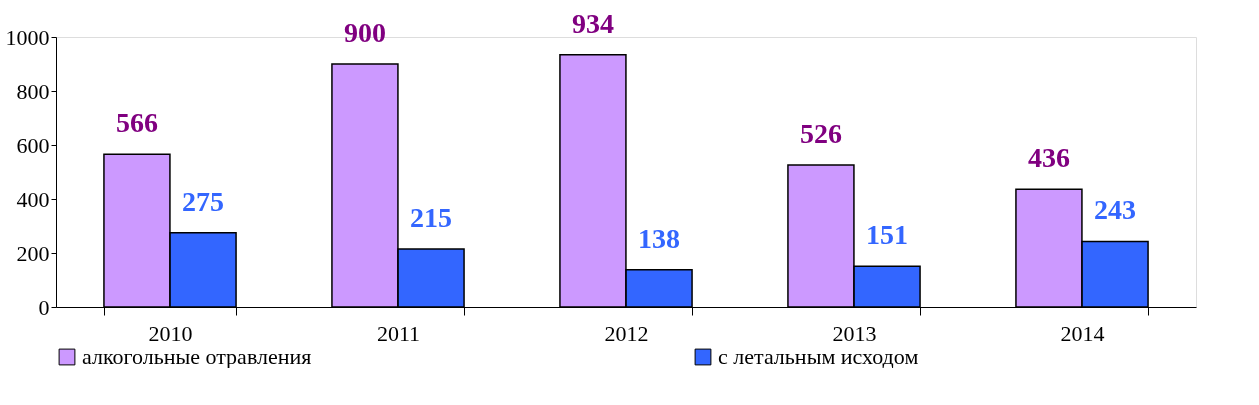 The height and width of the screenshot is (405, 1259). Describe the element at coordinates (854, 333) in the screenshot. I see `x-tick-label: 2013` at that location.